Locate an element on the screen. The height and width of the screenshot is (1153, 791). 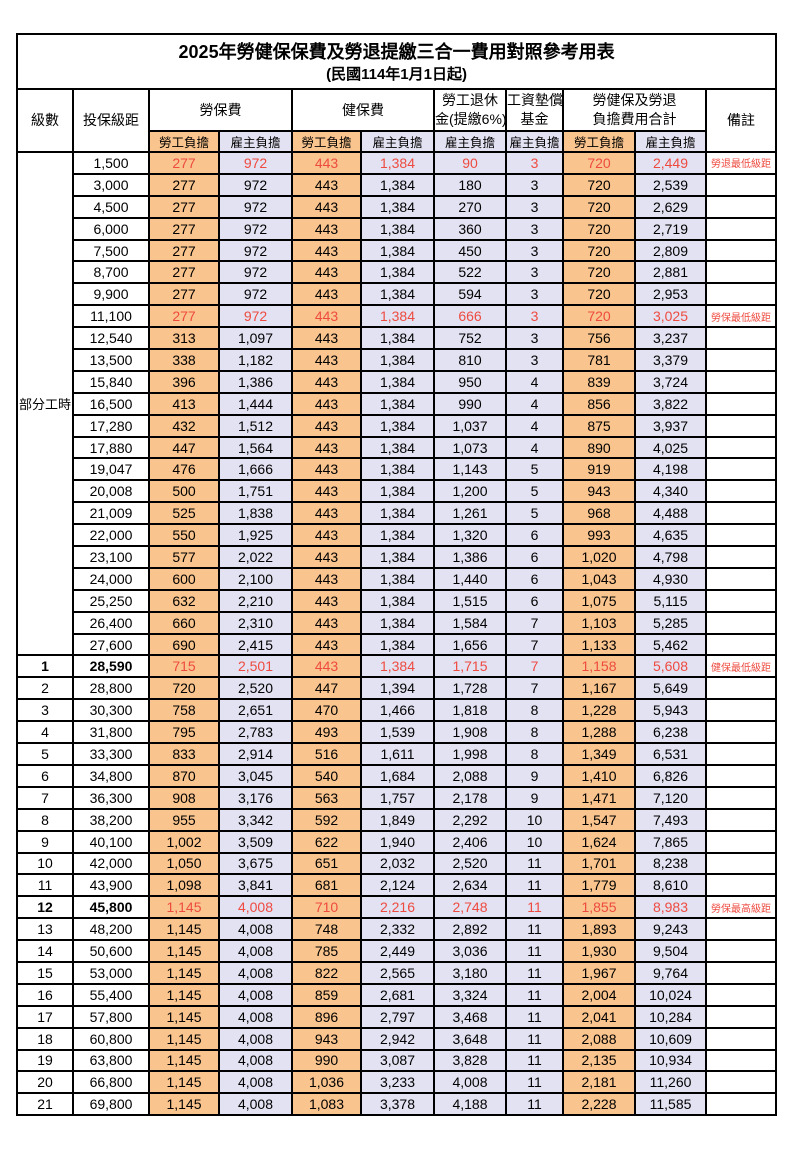
table-row: 3,000 277 972 443 1,384 180 3 720 2,539 is located at coordinates (397, 184).